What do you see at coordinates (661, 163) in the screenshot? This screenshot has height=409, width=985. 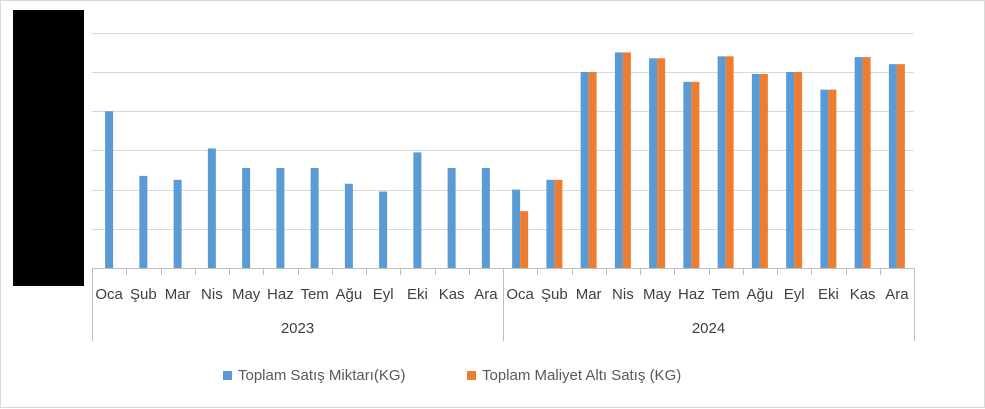 I see `bar-below-cost-2024-May` at bounding box center [661, 163].